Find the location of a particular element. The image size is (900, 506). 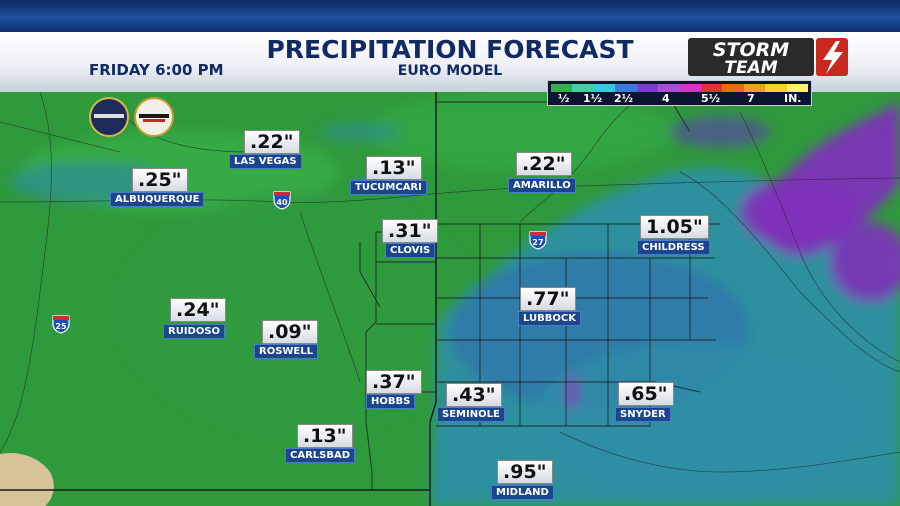

shield-number: 25 is located at coordinates (61, 326).